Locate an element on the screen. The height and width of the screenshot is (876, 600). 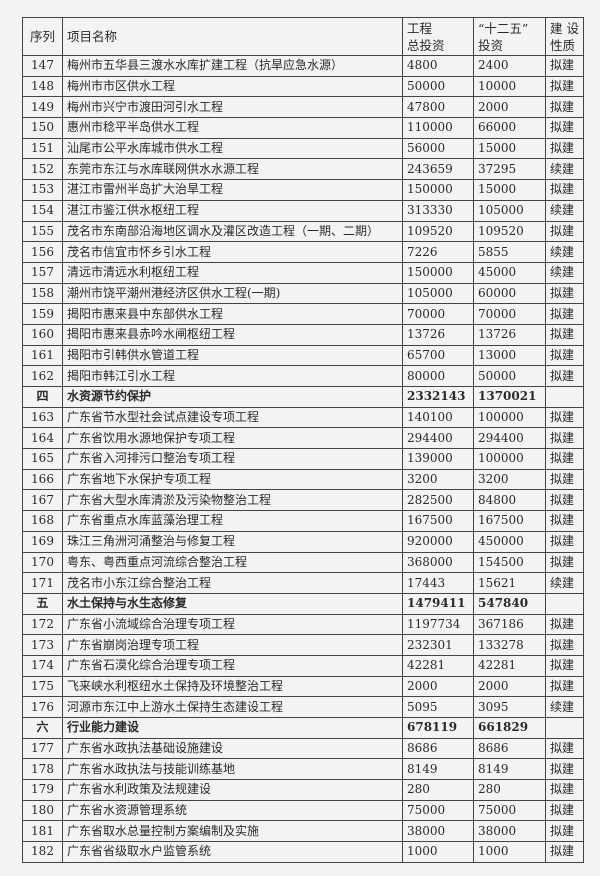
seq-cell: 169 is located at coordinates (42, 541).